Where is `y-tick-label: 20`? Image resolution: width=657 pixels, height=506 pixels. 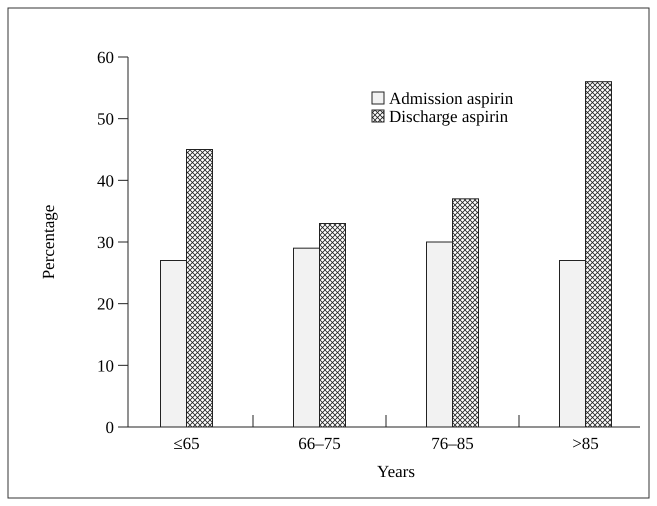
y-tick-label: 20 is located at coordinates (105, 304).